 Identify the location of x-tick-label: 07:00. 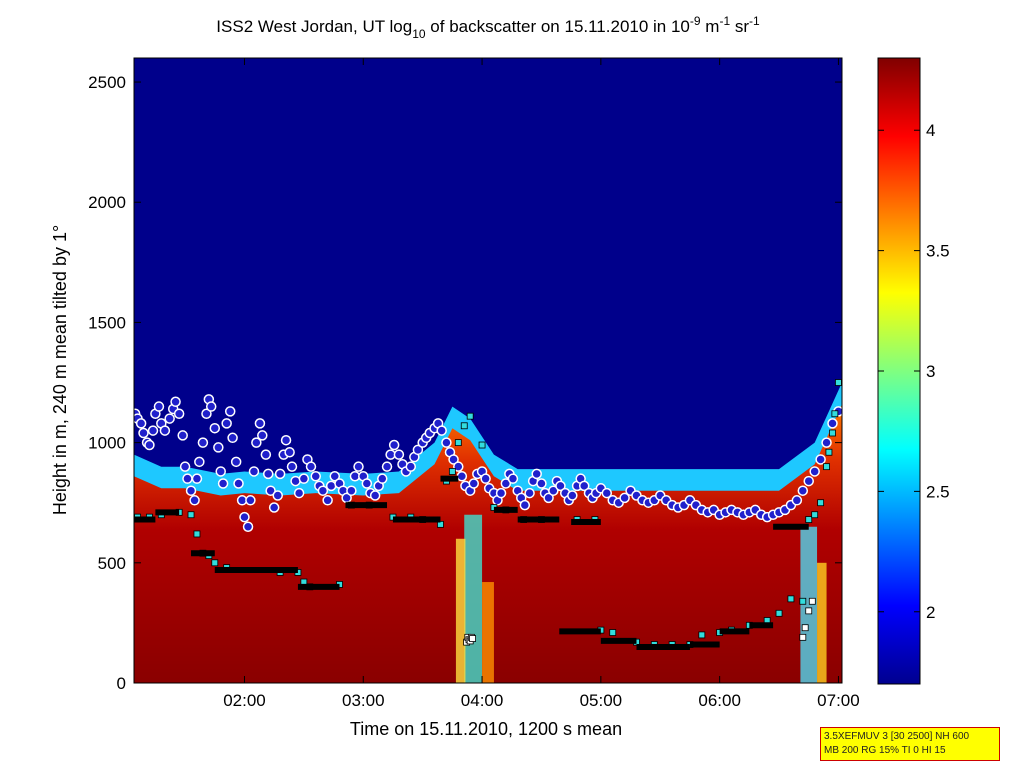
(838, 700).